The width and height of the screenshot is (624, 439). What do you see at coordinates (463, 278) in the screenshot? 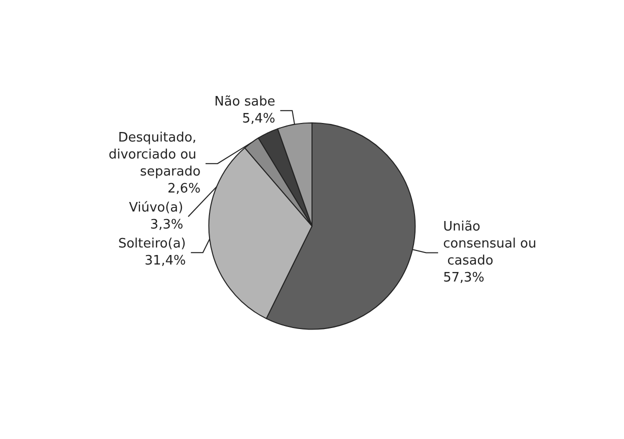
I see `data-label: 57,3%` at bounding box center [463, 278].